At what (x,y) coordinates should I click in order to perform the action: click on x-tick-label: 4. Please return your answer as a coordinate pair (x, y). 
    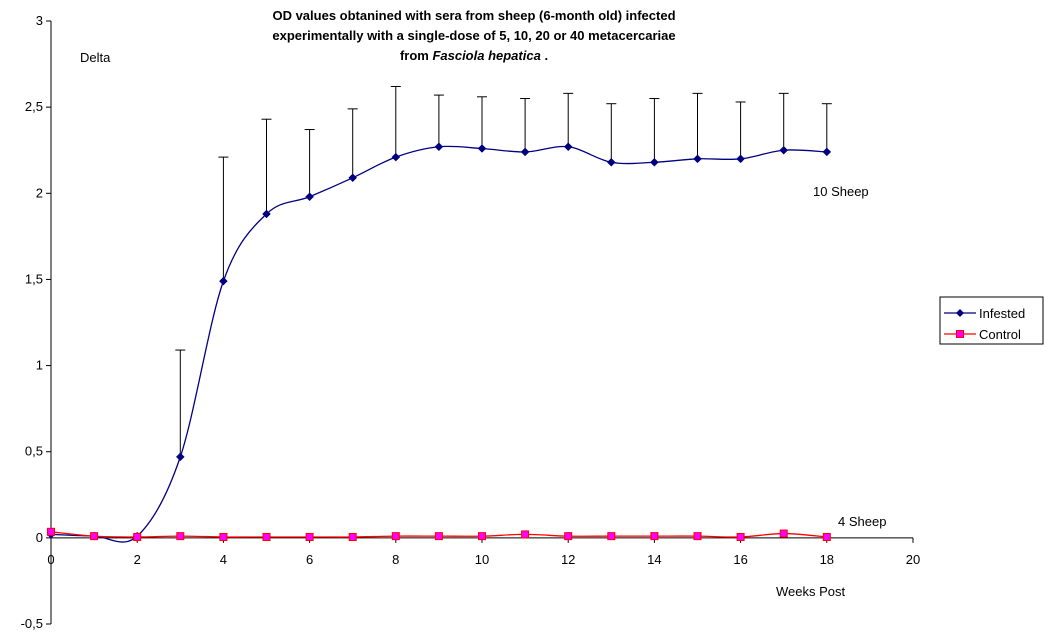
    Looking at the image, I should click on (223, 559).